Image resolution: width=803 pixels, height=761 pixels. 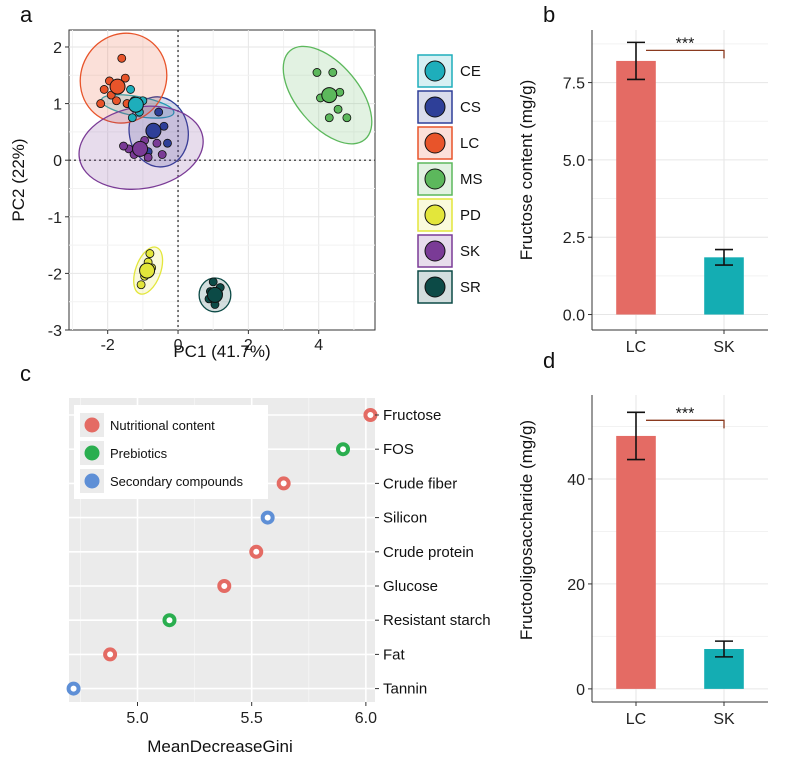 I want to click on b-significance-bracket, so click(x=685, y=54).